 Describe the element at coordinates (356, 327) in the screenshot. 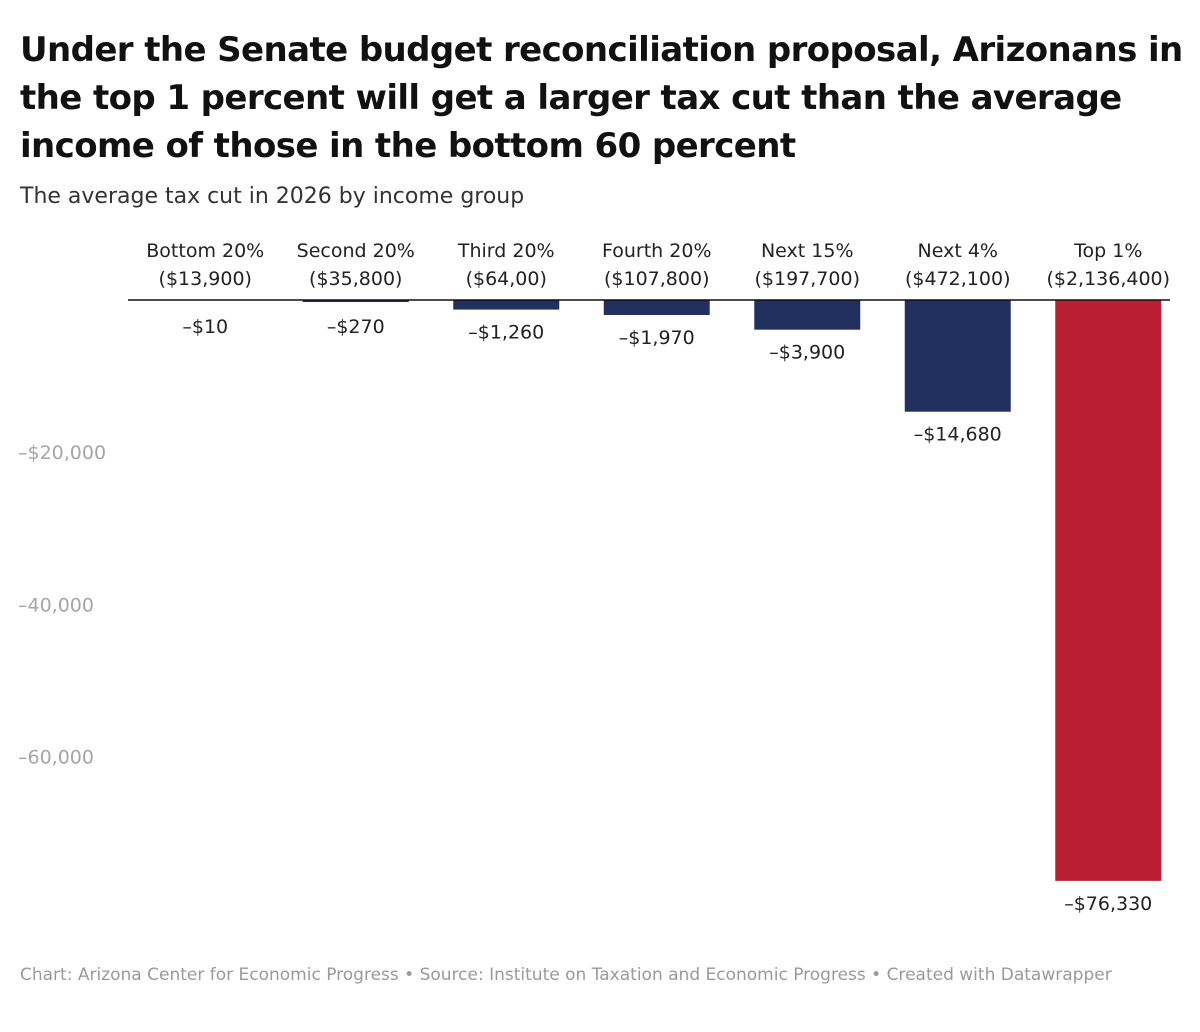

I see `value-label: –$270` at that location.